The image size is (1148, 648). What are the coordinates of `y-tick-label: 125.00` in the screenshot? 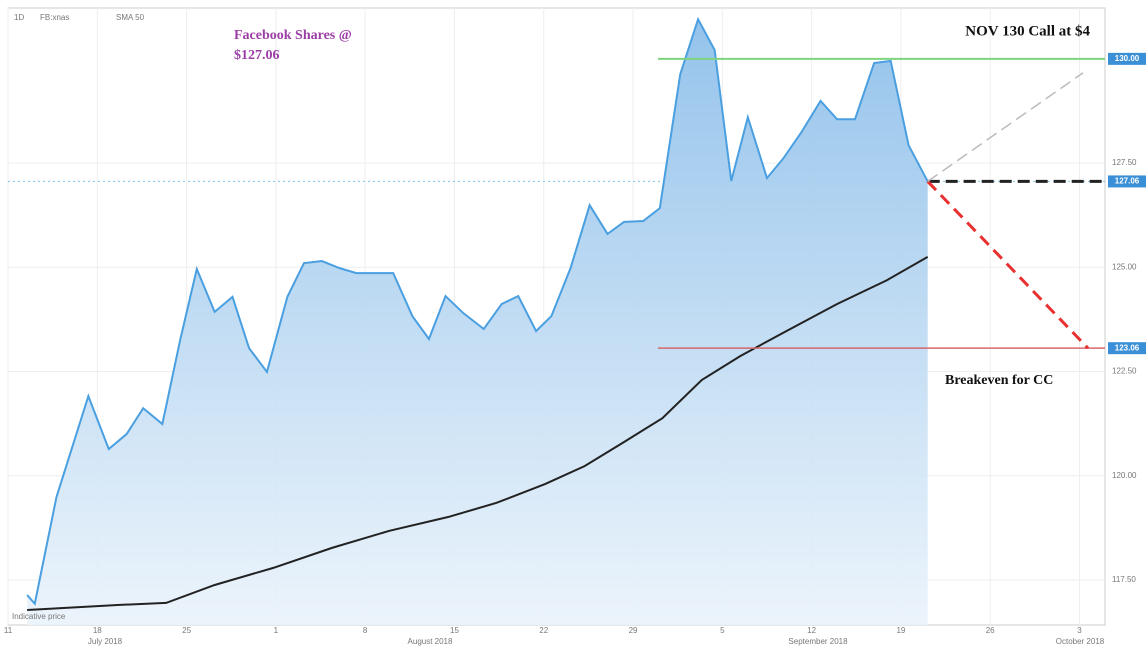 It's located at (1124, 266).